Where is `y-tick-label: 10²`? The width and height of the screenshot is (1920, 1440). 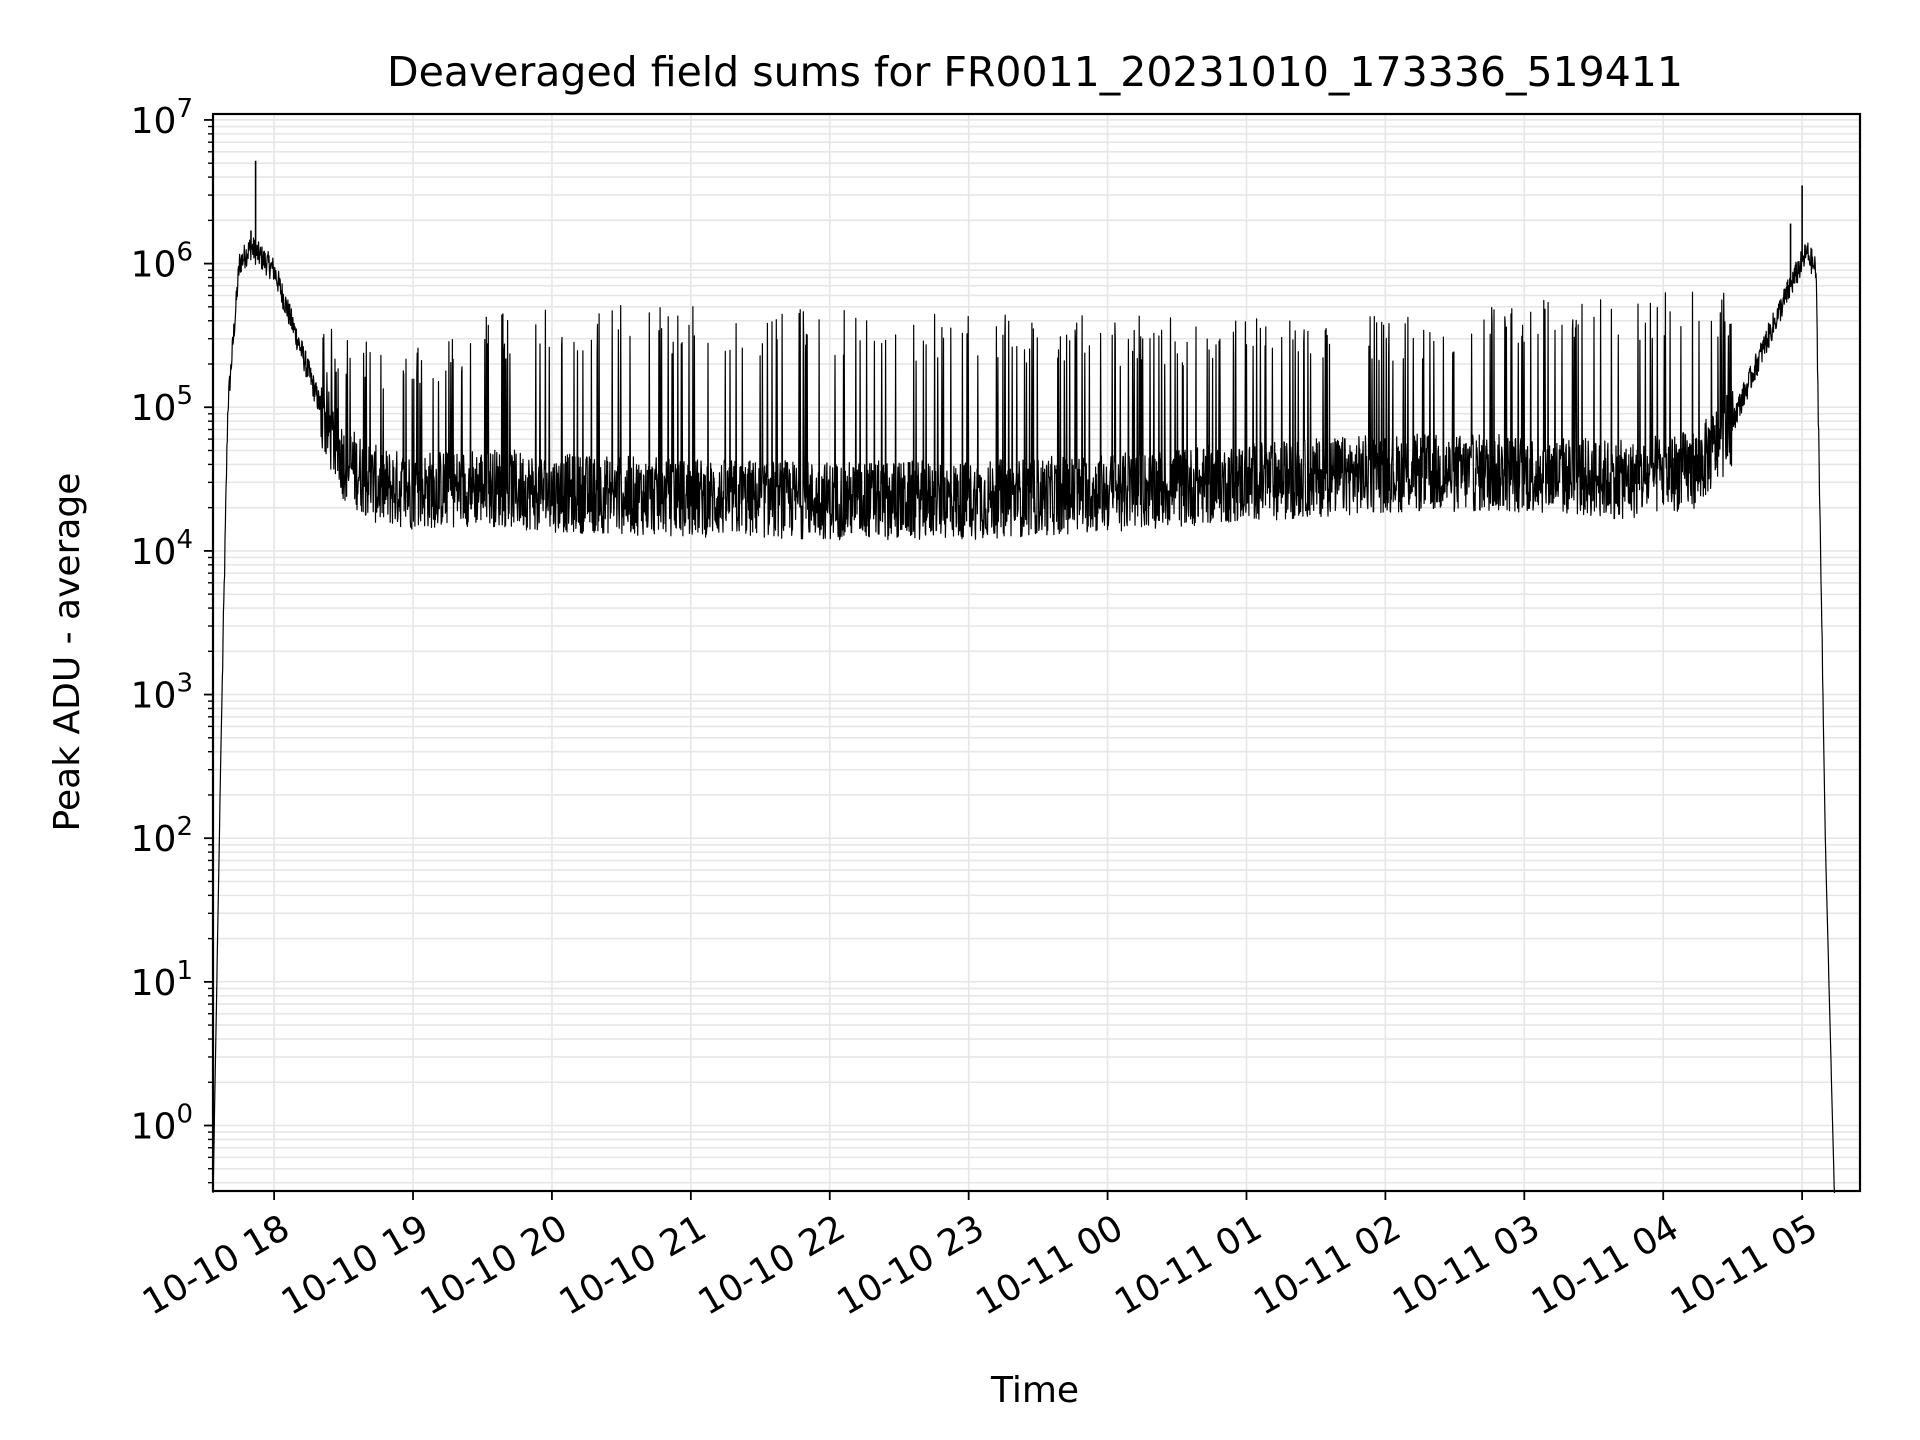 y-tick-label: 10² is located at coordinates (162, 836).